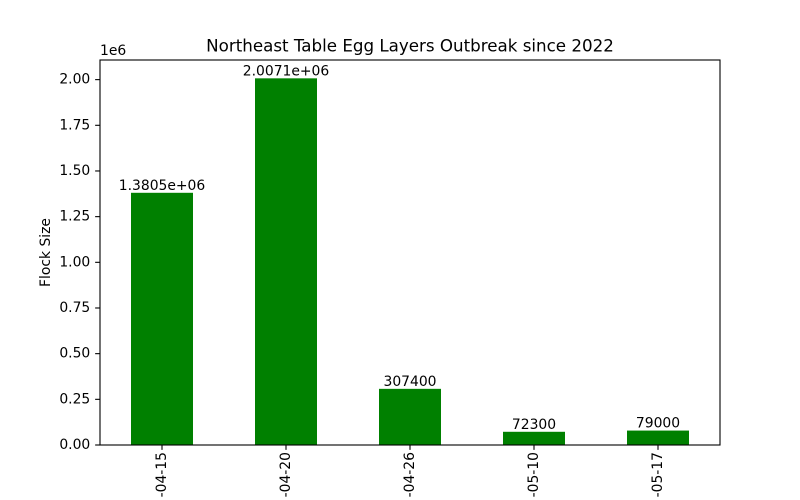 The height and width of the screenshot is (500, 800). Describe the element at coordinates (74, 399) in the screenshot. I see `y-tick-label-2: 0.25` at that location.